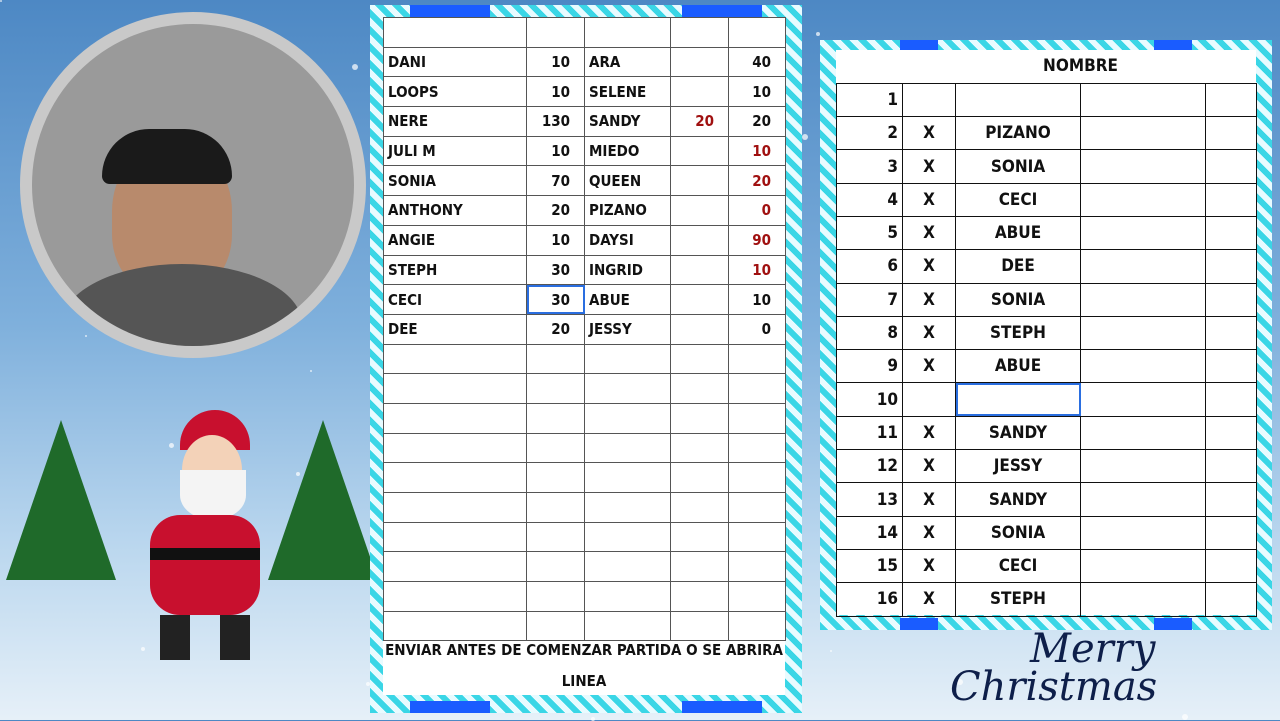  Describe the element at coordinates (1018, 133) in the screenshot. I see `cell-name: PIZANO` at that location.